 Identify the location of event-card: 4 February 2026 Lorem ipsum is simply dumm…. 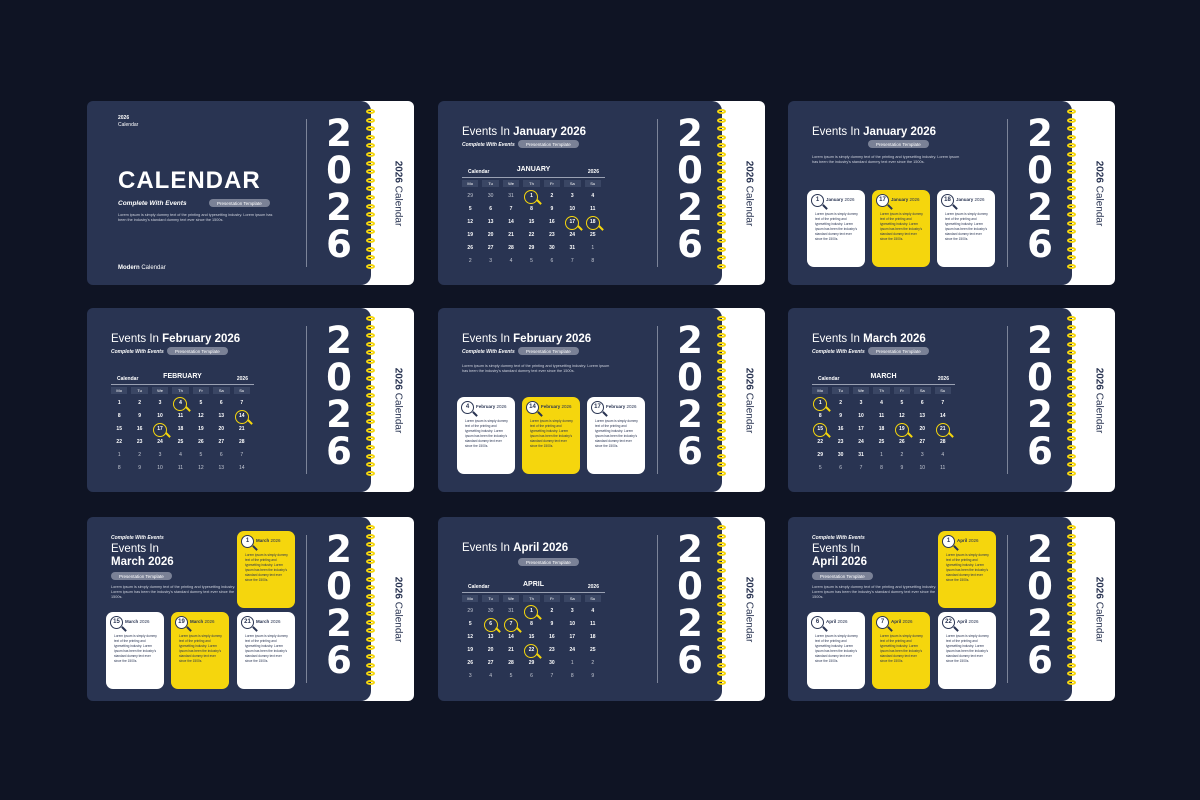
(486, 435).